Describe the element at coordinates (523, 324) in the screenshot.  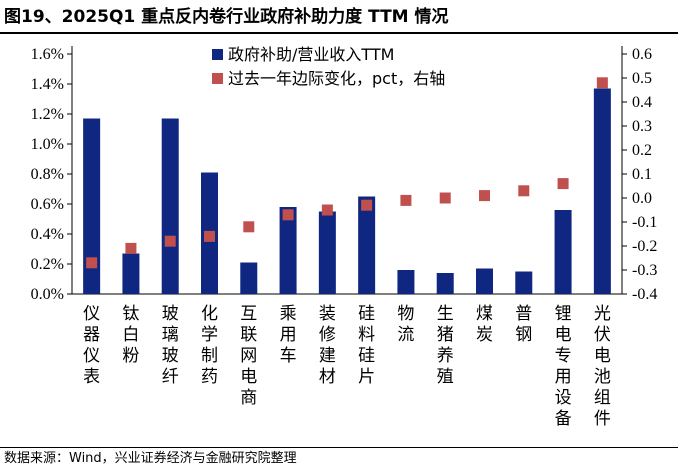
I see `category-label: 普钢` at that location.